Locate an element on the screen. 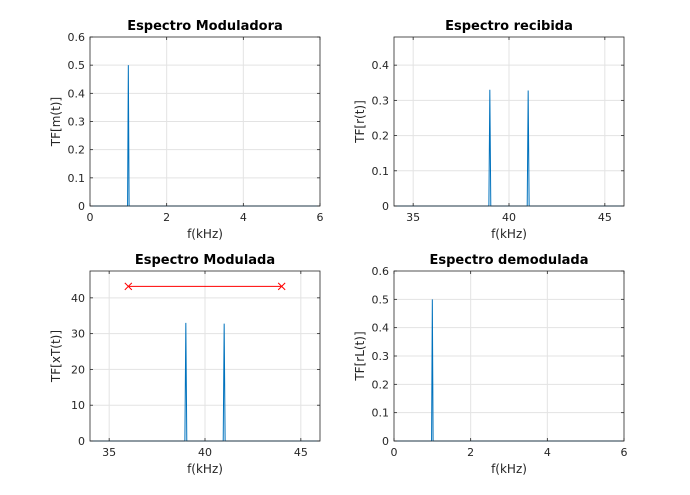 The height and width of the screenshot is (495, 690). chart-title-modulada: Espectro Modulada is located at coordinates (205, 260).